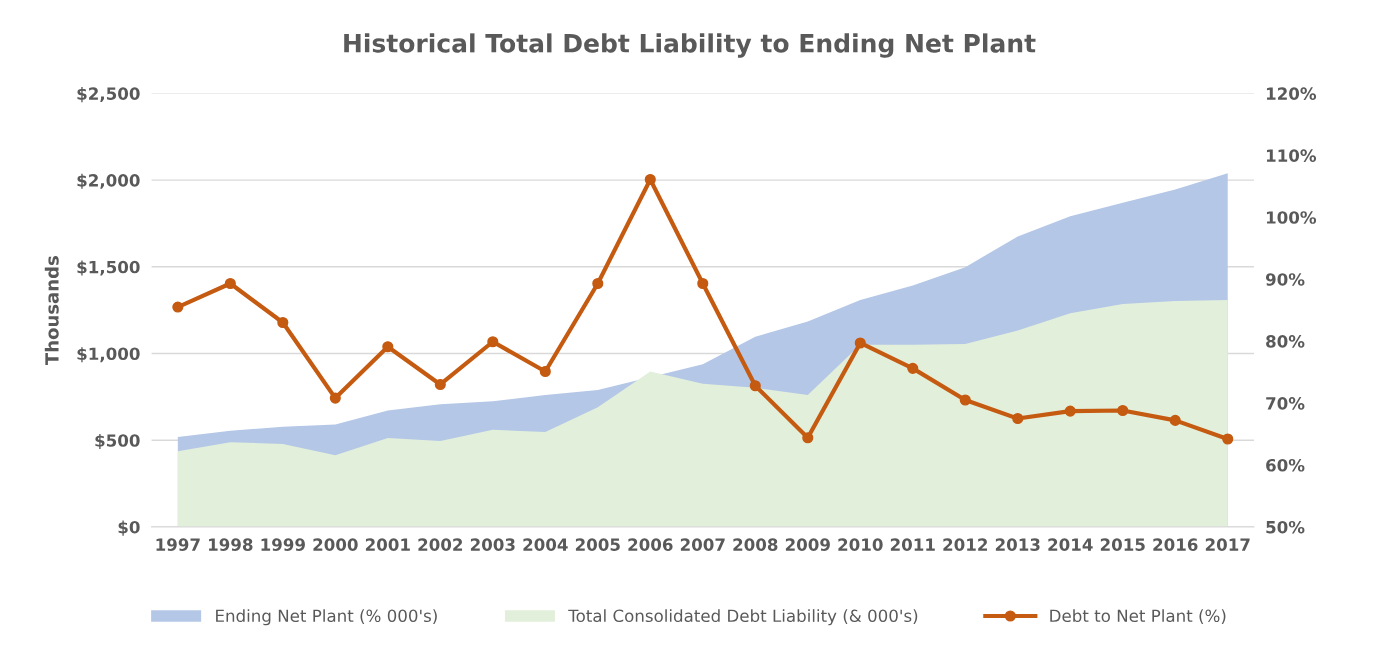  I want to click on y-tick-label: $2,000, so click(108, 181).